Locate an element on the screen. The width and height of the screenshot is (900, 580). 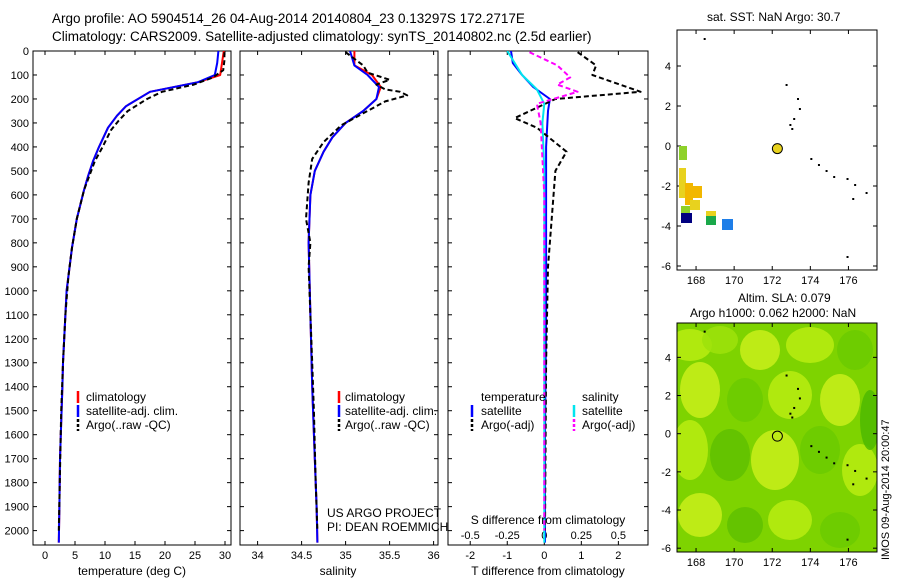
legend-label-argo-salinity: Argo(-adj) is located at coordinates (608, 425).